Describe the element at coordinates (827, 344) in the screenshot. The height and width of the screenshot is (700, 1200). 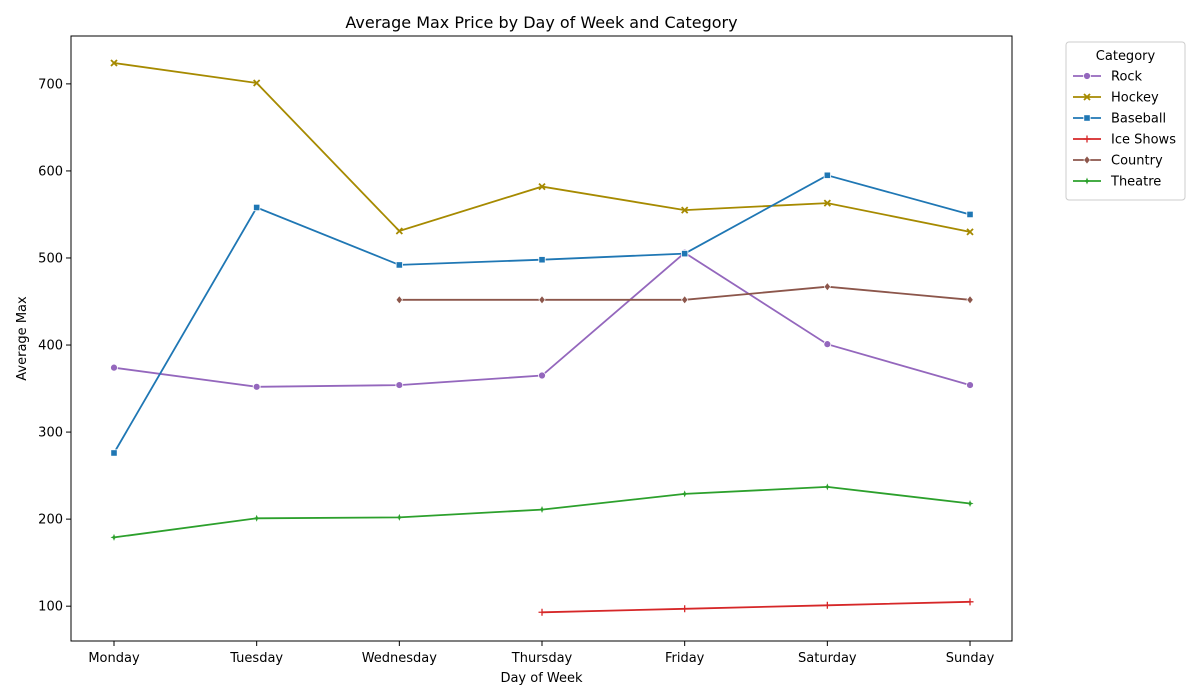
I see `data-point-rock-saturday` at that location.